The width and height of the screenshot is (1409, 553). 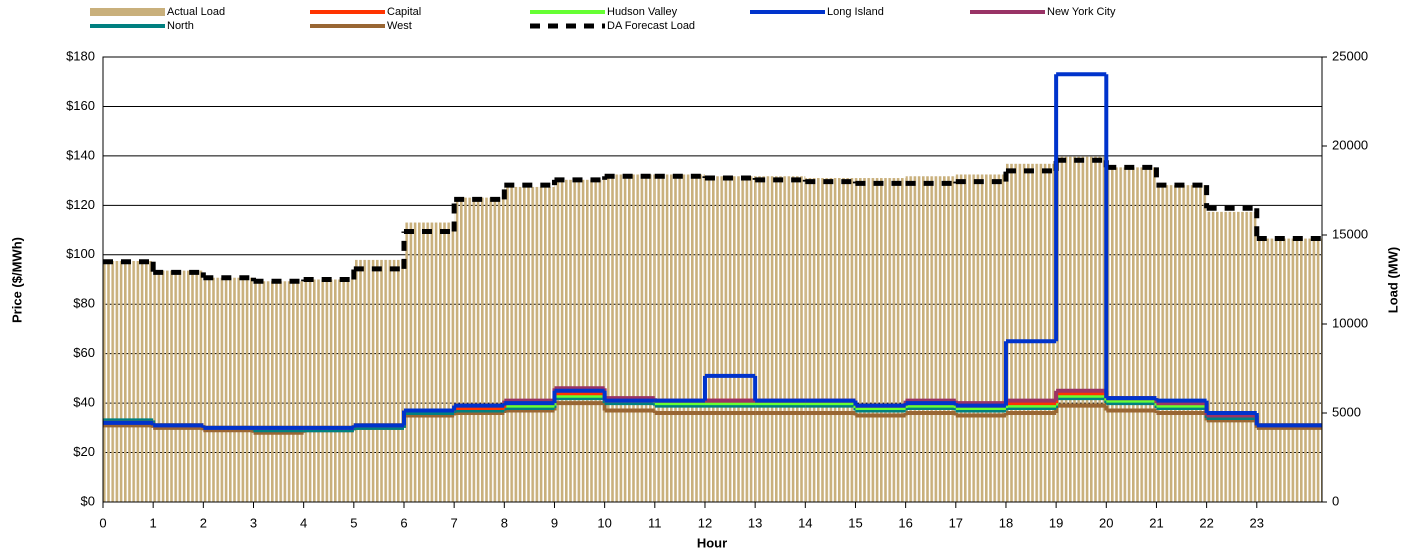 I want to click on y-tick-label: $180, so click(x=80, y=55).